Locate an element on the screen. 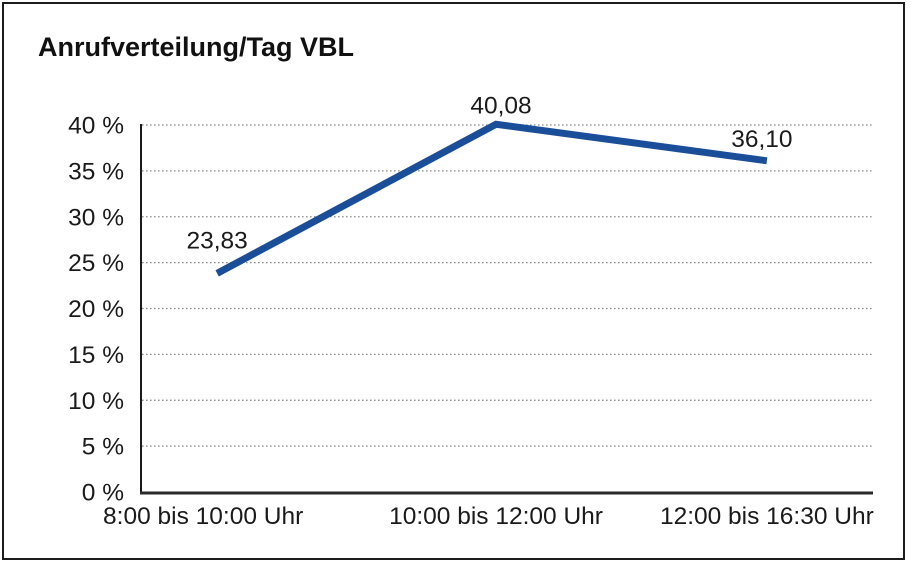 Image resolution: width=915 pixels, height=576 pixels. data-point-label: 36,10 is located at coordinates (761, 139).